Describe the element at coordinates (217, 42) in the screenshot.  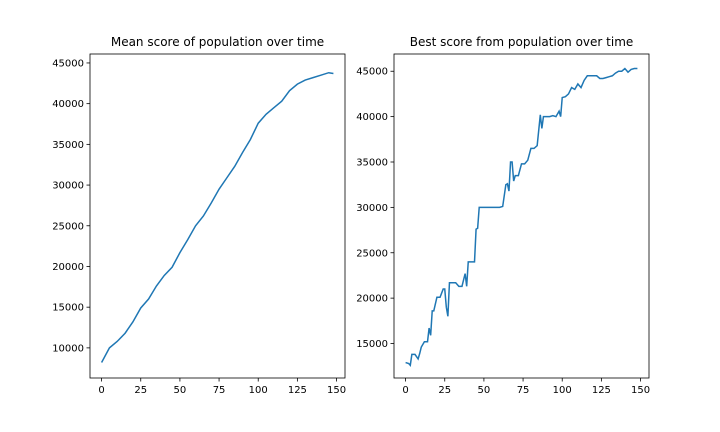
I see `chart-title-mean: Mean score of population over time` at that location.